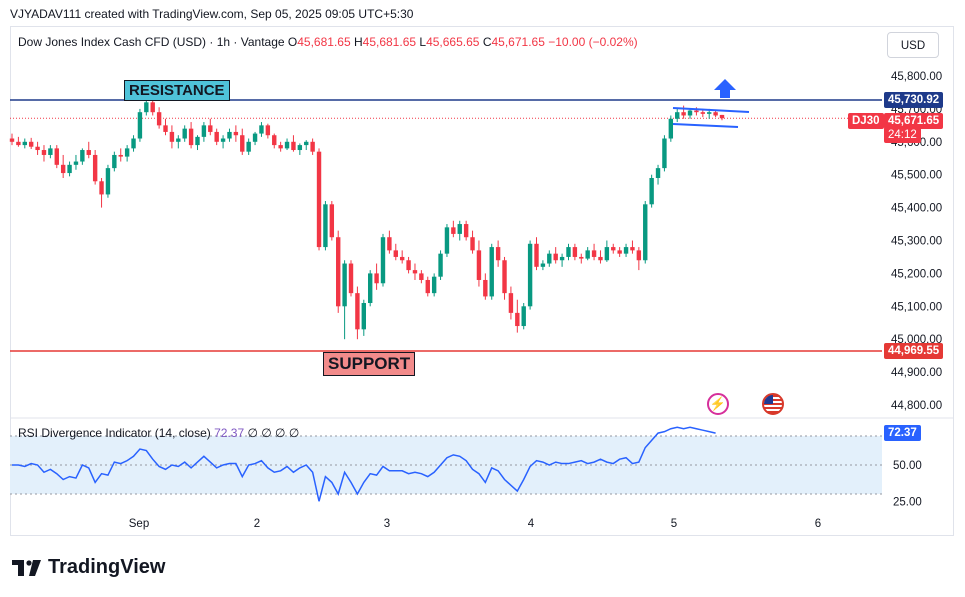  What do you see at coordinates (916, 209) in the screenshot?
I see `price-axis-tick: 45,400.00` at bounding box center [916, 209].